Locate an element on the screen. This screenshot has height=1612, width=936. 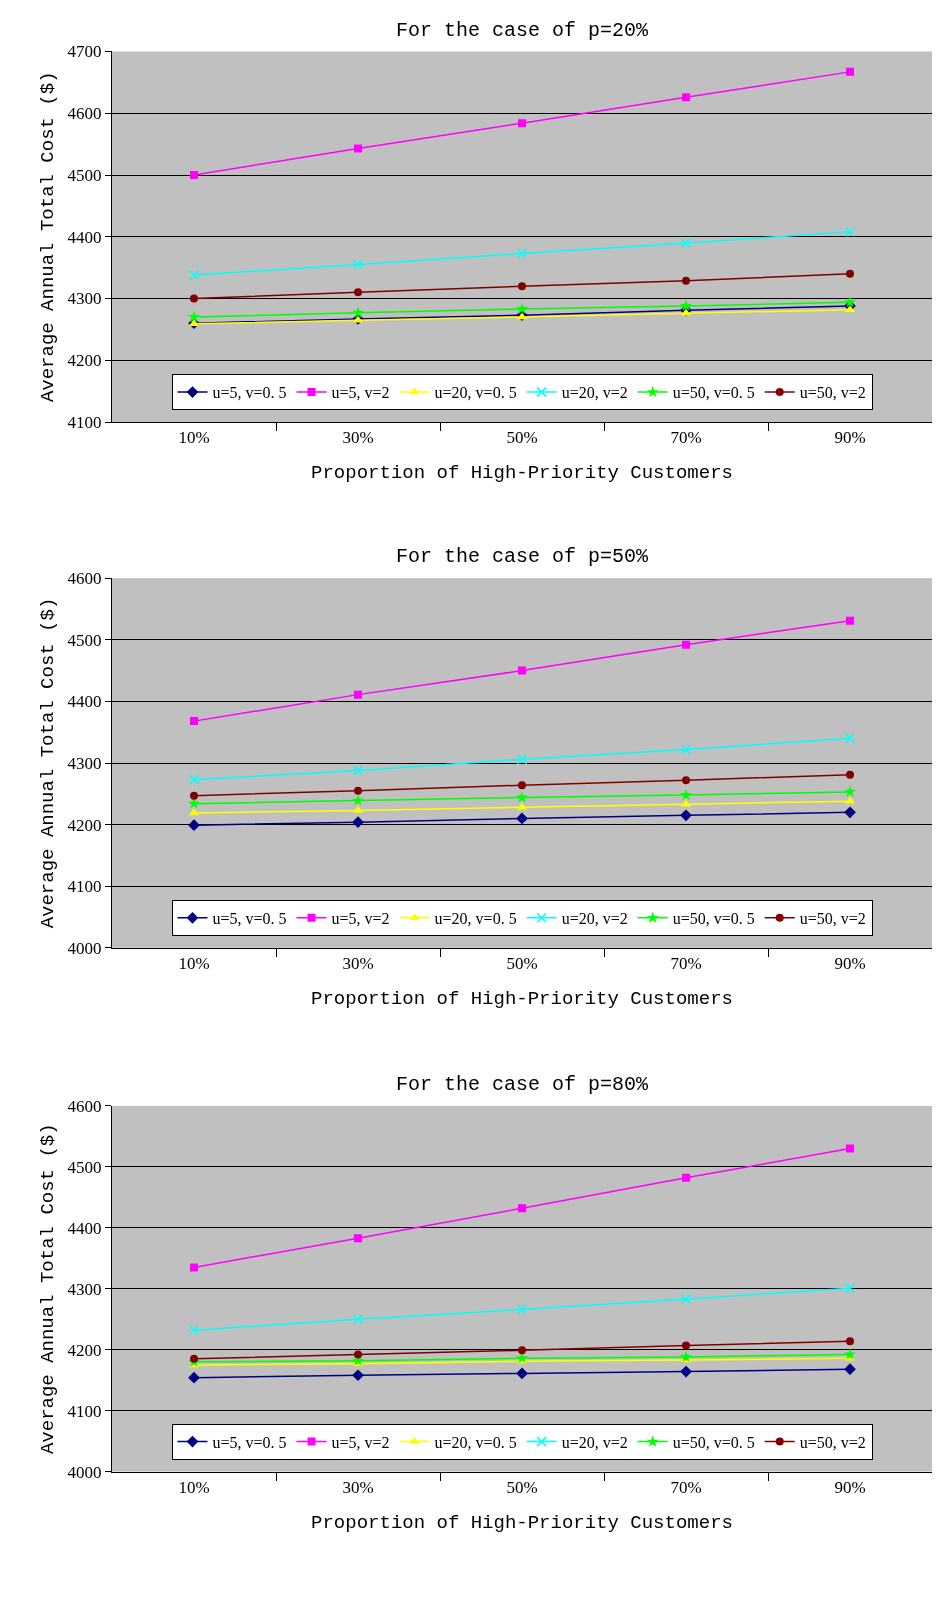
chart-title: For the case of p=50% is located at coordinates (523, 556).